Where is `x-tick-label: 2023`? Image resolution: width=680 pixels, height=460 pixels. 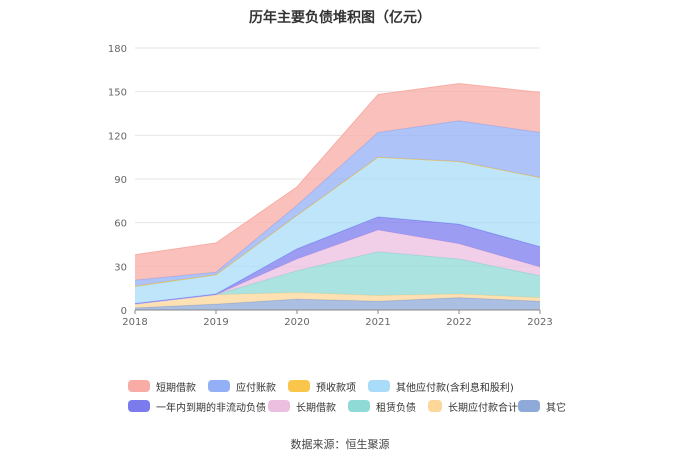
x-tick-label: 2023 is located at coordinates (539, 322).